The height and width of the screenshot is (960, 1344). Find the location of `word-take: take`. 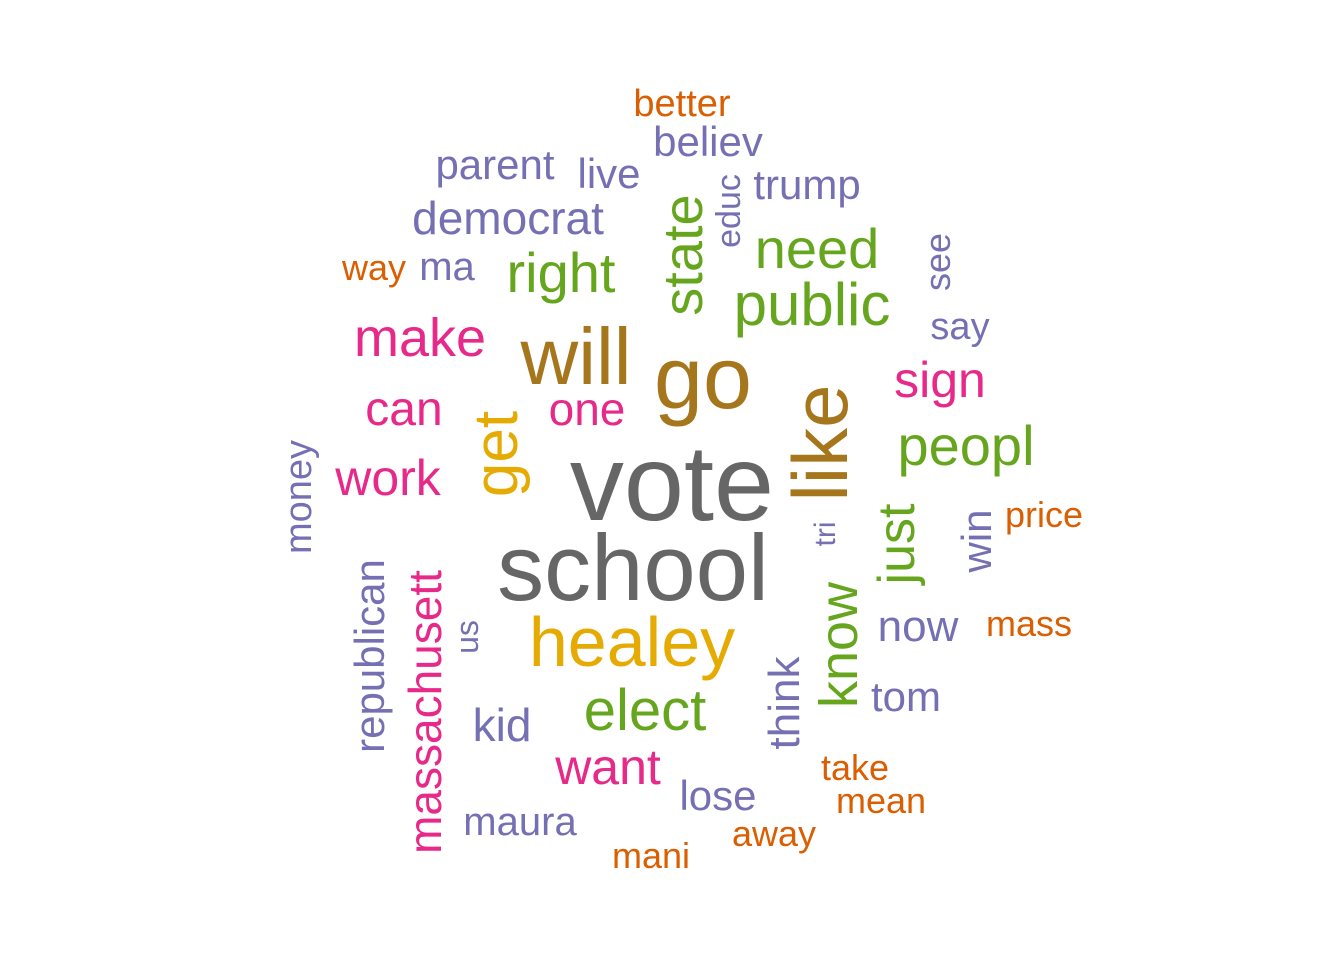

word-take: take is located at coordinates (855, 767).